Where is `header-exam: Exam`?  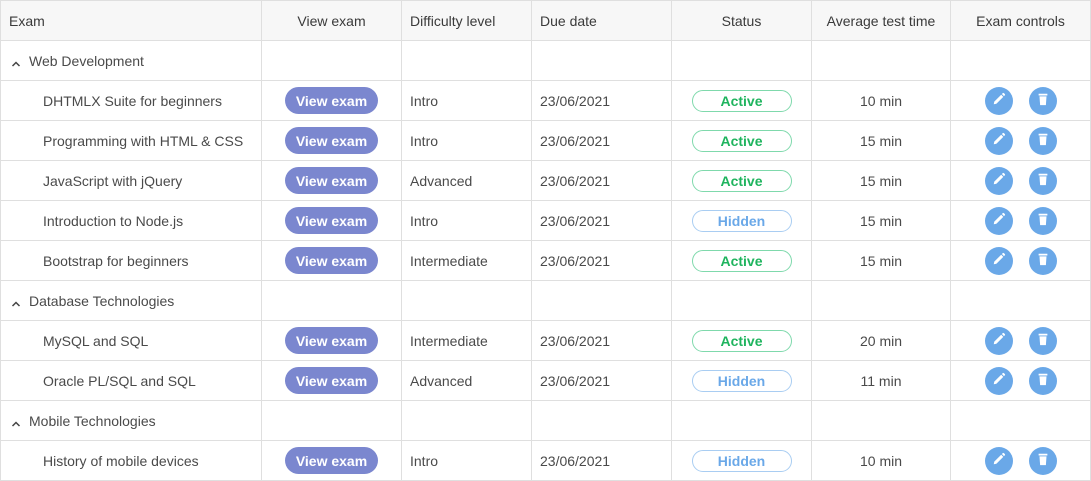
header-exam: Exam is located at coordinates (131, 20).